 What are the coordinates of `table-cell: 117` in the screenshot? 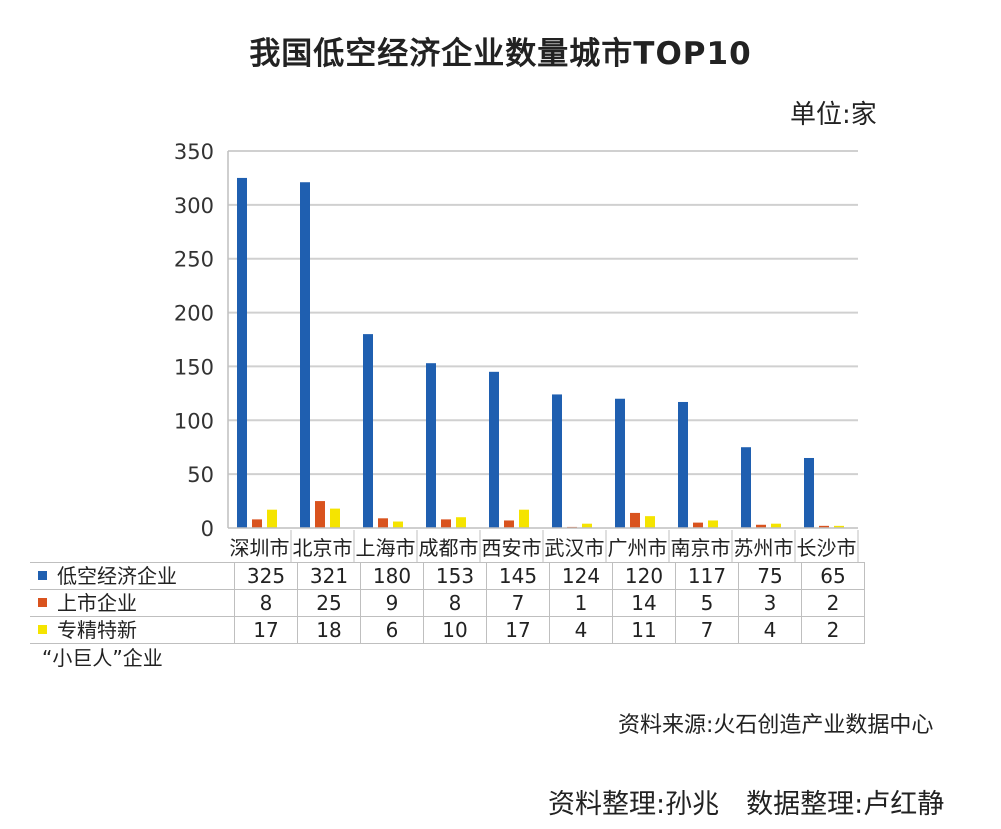 It's located at (707, 576).